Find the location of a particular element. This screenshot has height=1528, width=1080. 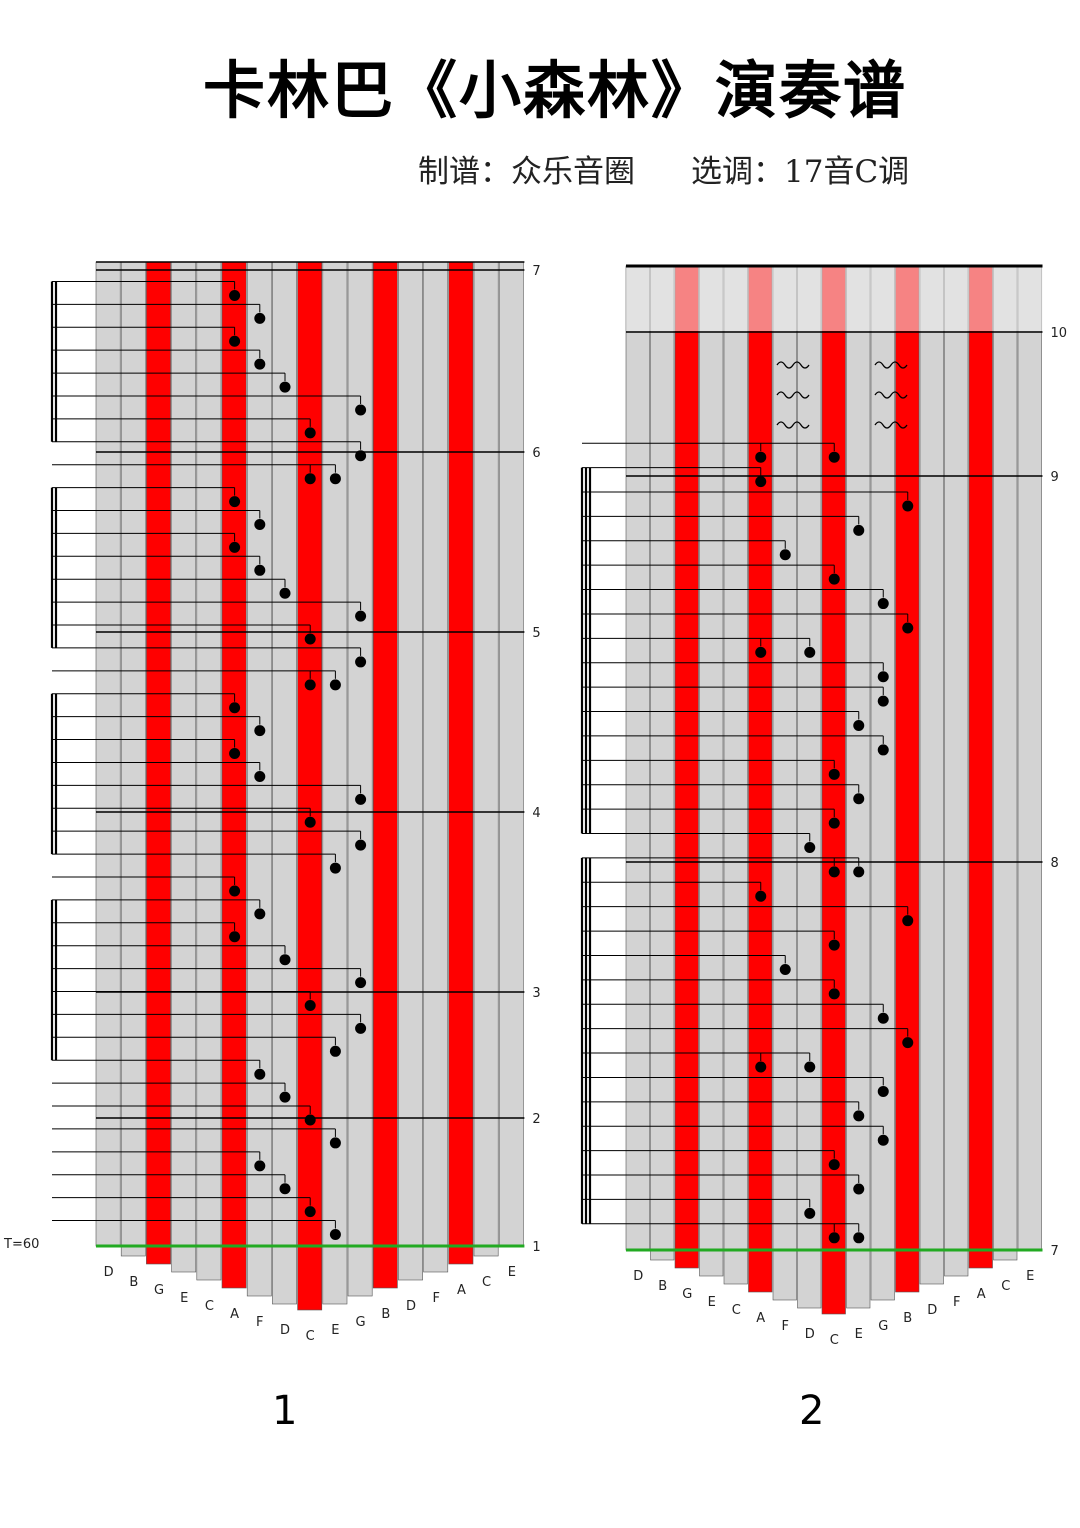

page-number-2: 2 is located at coordinates (812, 1411).